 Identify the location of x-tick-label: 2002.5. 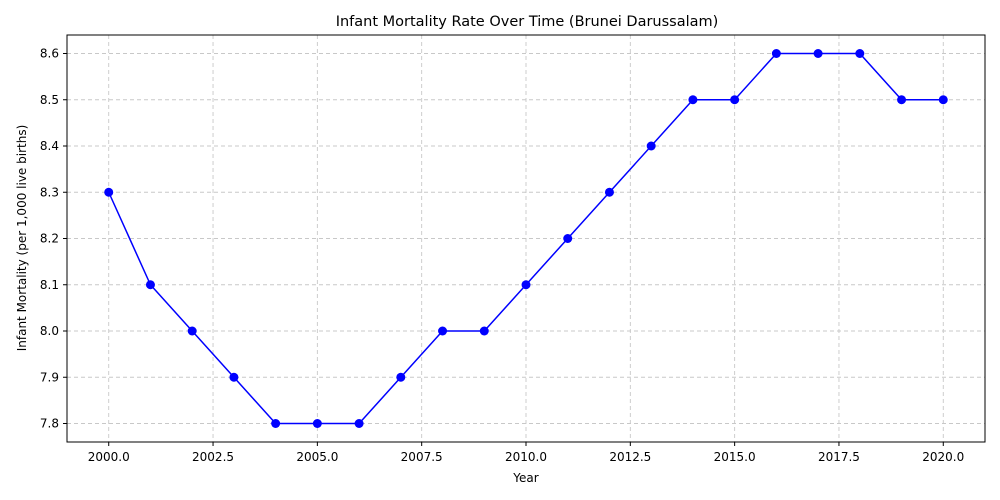
(213, 457).